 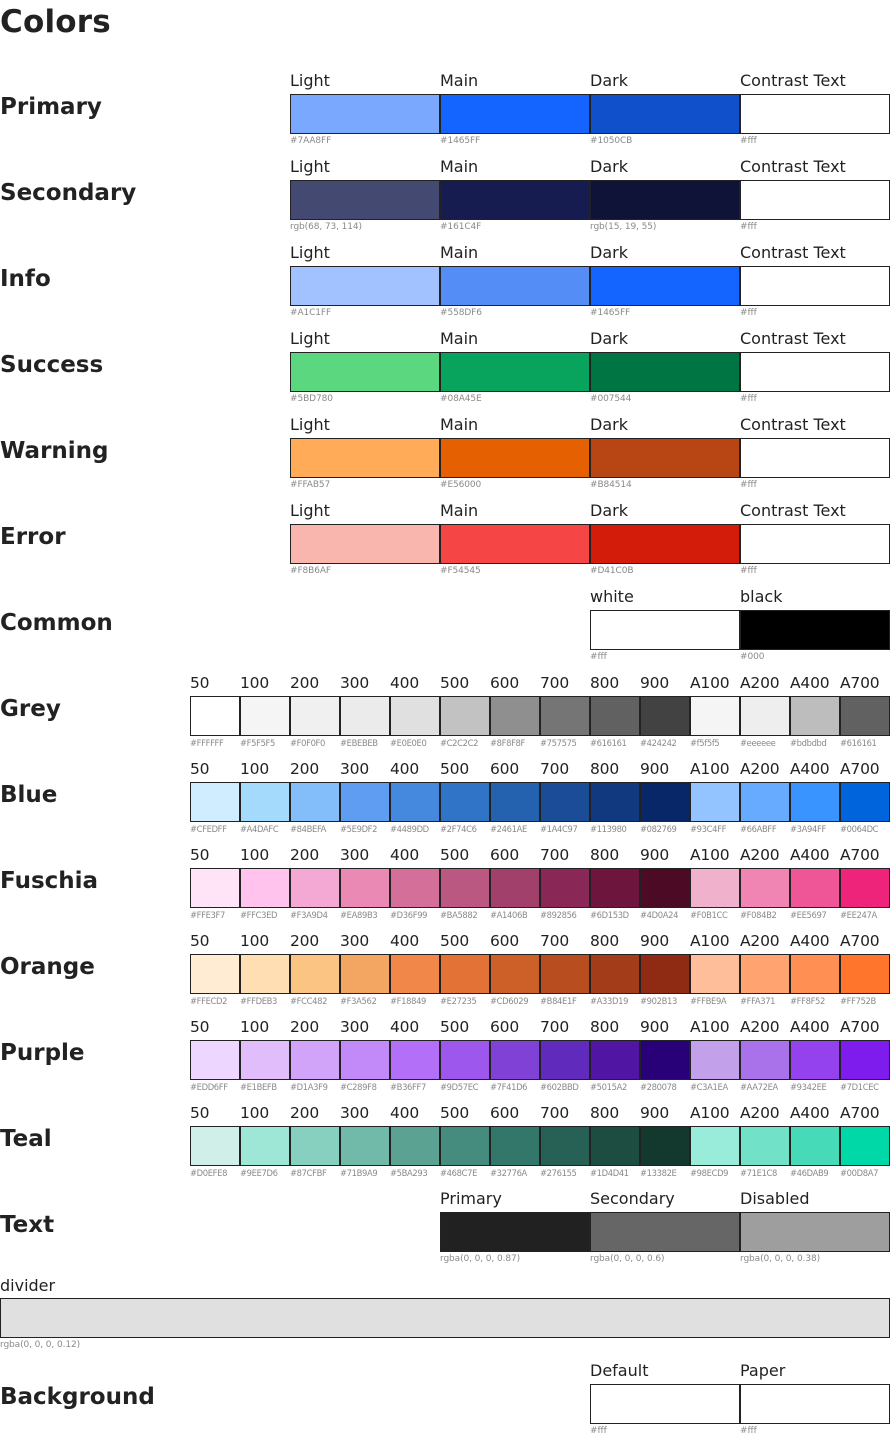 What do you see at coordinates (859, 829) in the screenshot?
I see `color-code: #0064DC` at bounding box center [859, 829].